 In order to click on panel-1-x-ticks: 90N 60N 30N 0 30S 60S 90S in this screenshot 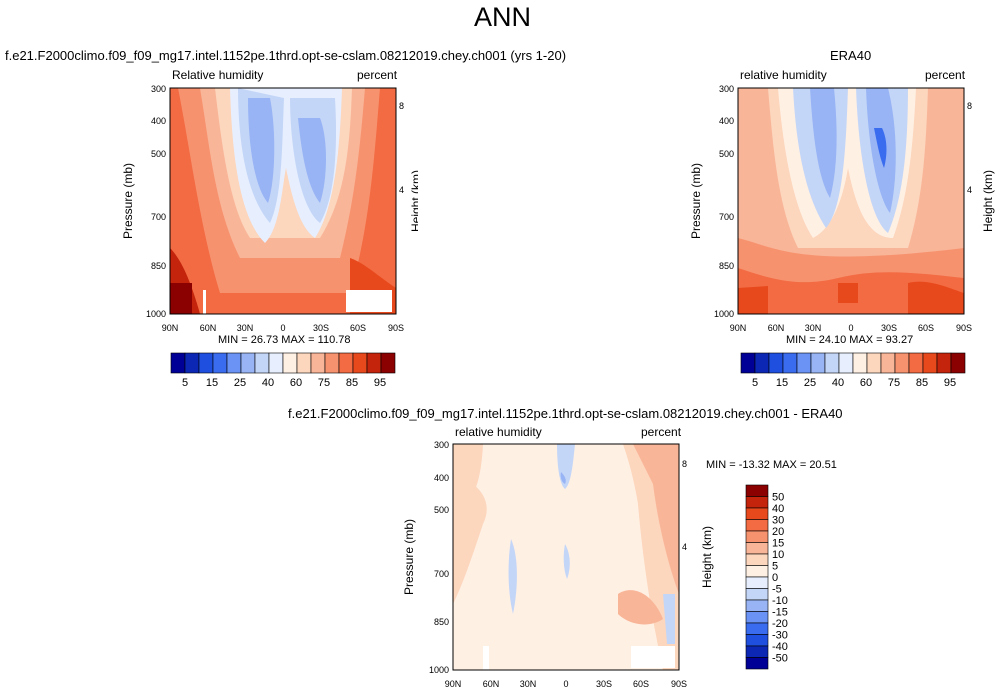, I will do `click(283, 328)`.